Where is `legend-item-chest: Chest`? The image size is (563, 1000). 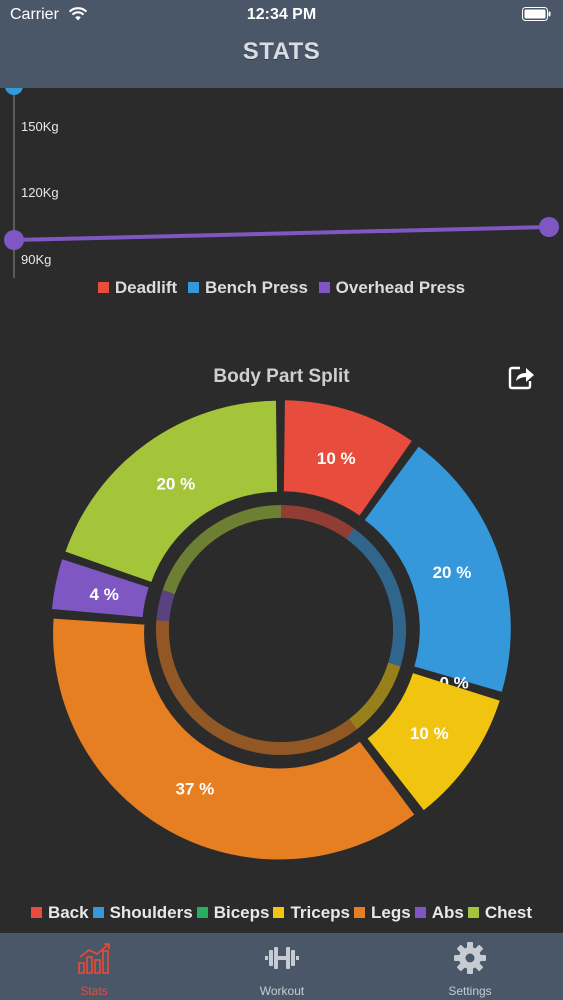 legend-item-chest: Chest is located at coordinates (500, 913).